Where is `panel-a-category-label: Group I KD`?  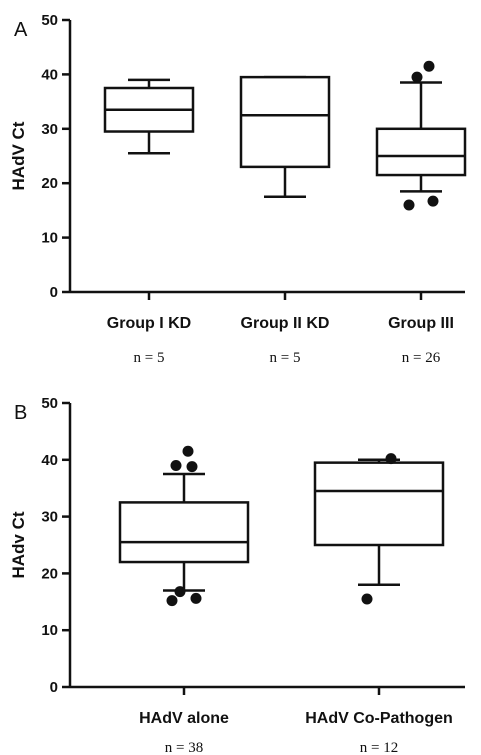
panel-a-category-label: Group I KD is located at coordinates (149, 323).